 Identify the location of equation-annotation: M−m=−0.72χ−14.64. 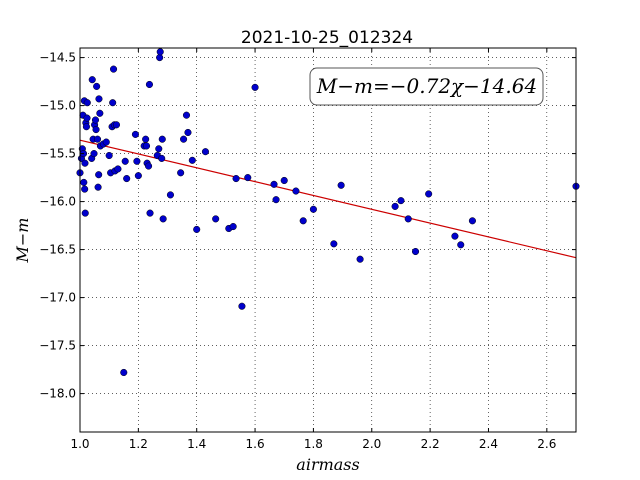
(426, 86).